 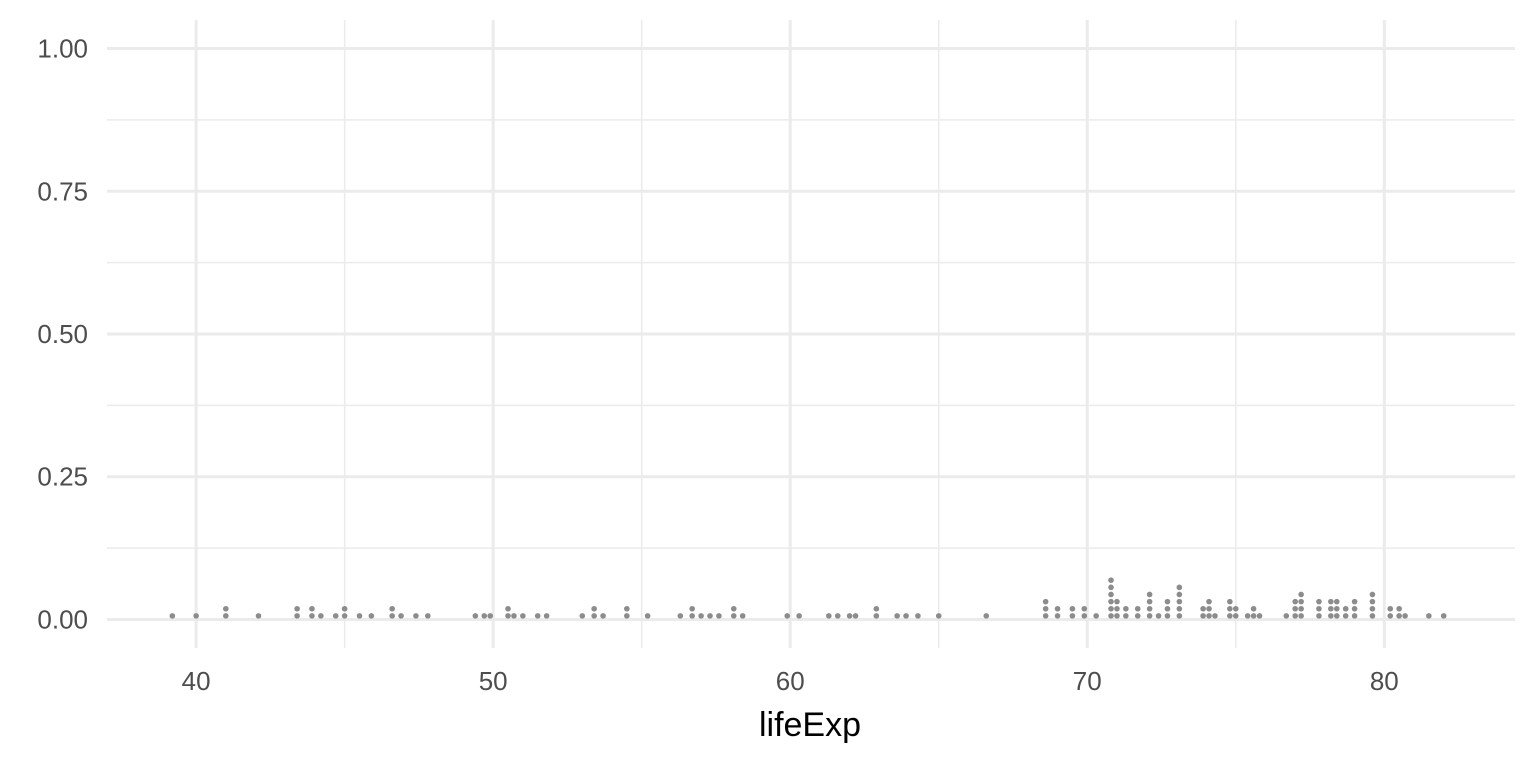 I want to click on y-tick-label: 0.25, so click(x=62, y=477).